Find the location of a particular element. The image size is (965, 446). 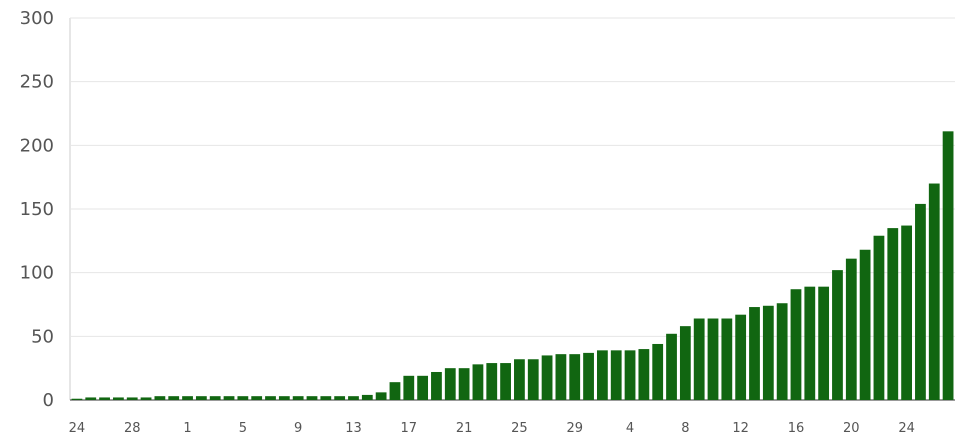

y-axis-ticks: 0 50 100 150 200 250 300 is located at coordinates (37, 209).